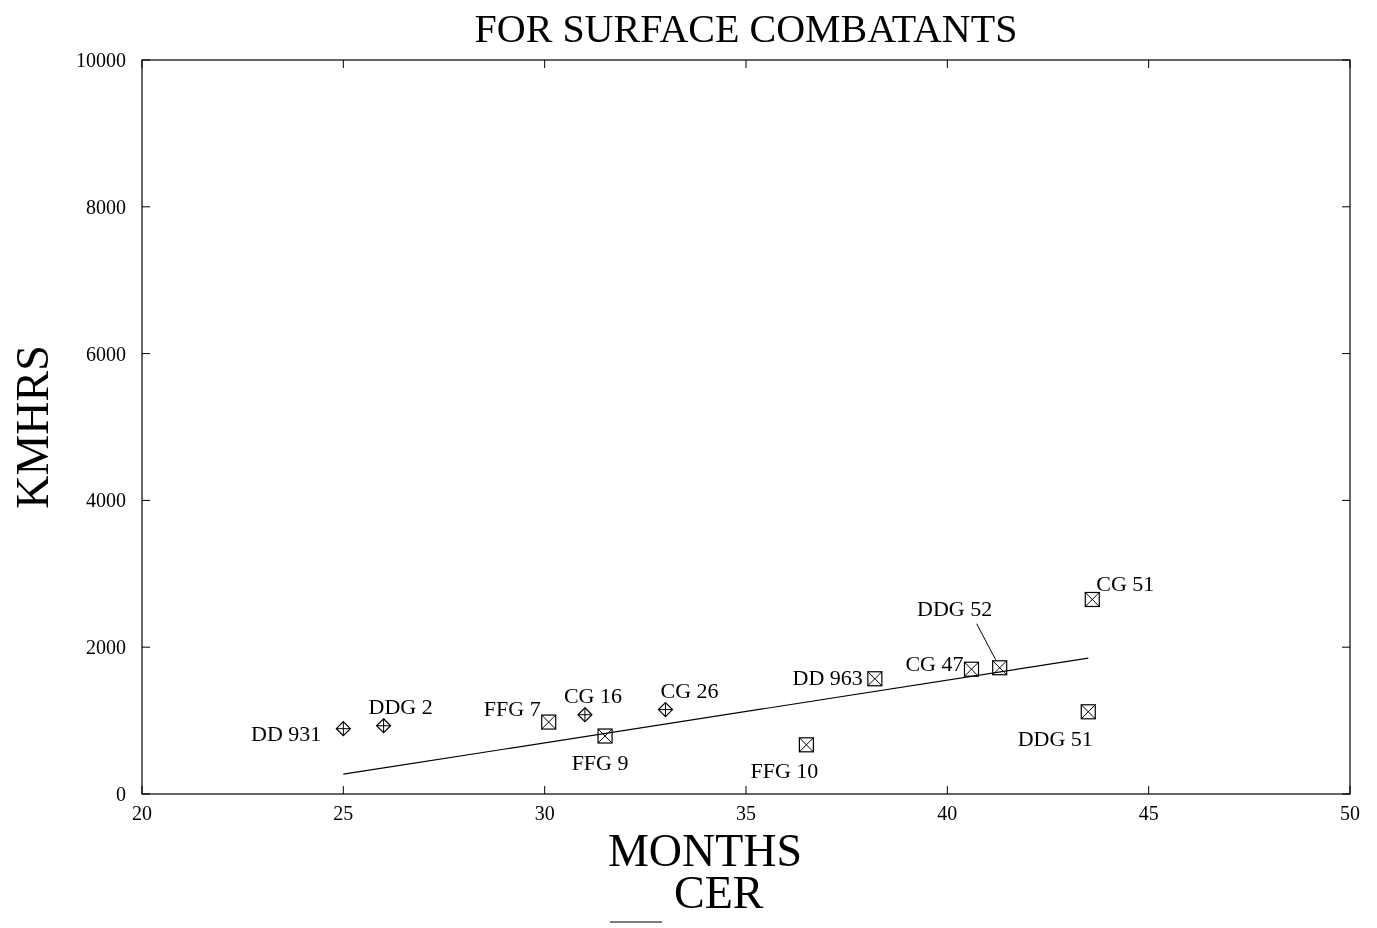  What do you see at coordinates (400, 706) in the screenshot?
I see `annotation: DDG 2` at bounding box center [400, 706].